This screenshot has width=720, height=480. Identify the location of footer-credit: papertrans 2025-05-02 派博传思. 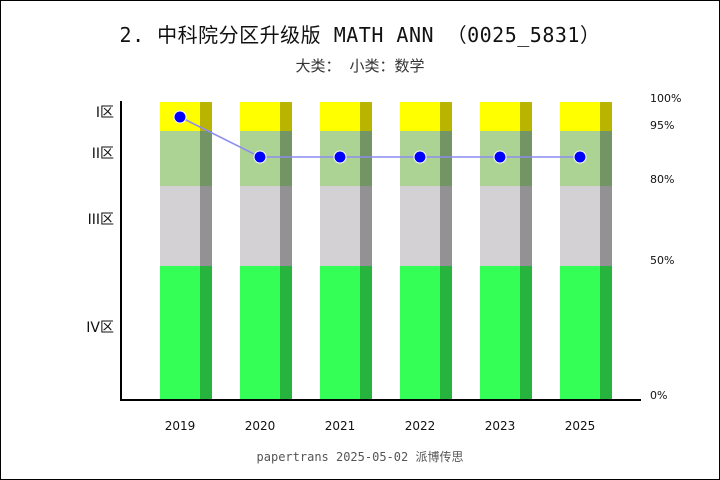
(360, 457).